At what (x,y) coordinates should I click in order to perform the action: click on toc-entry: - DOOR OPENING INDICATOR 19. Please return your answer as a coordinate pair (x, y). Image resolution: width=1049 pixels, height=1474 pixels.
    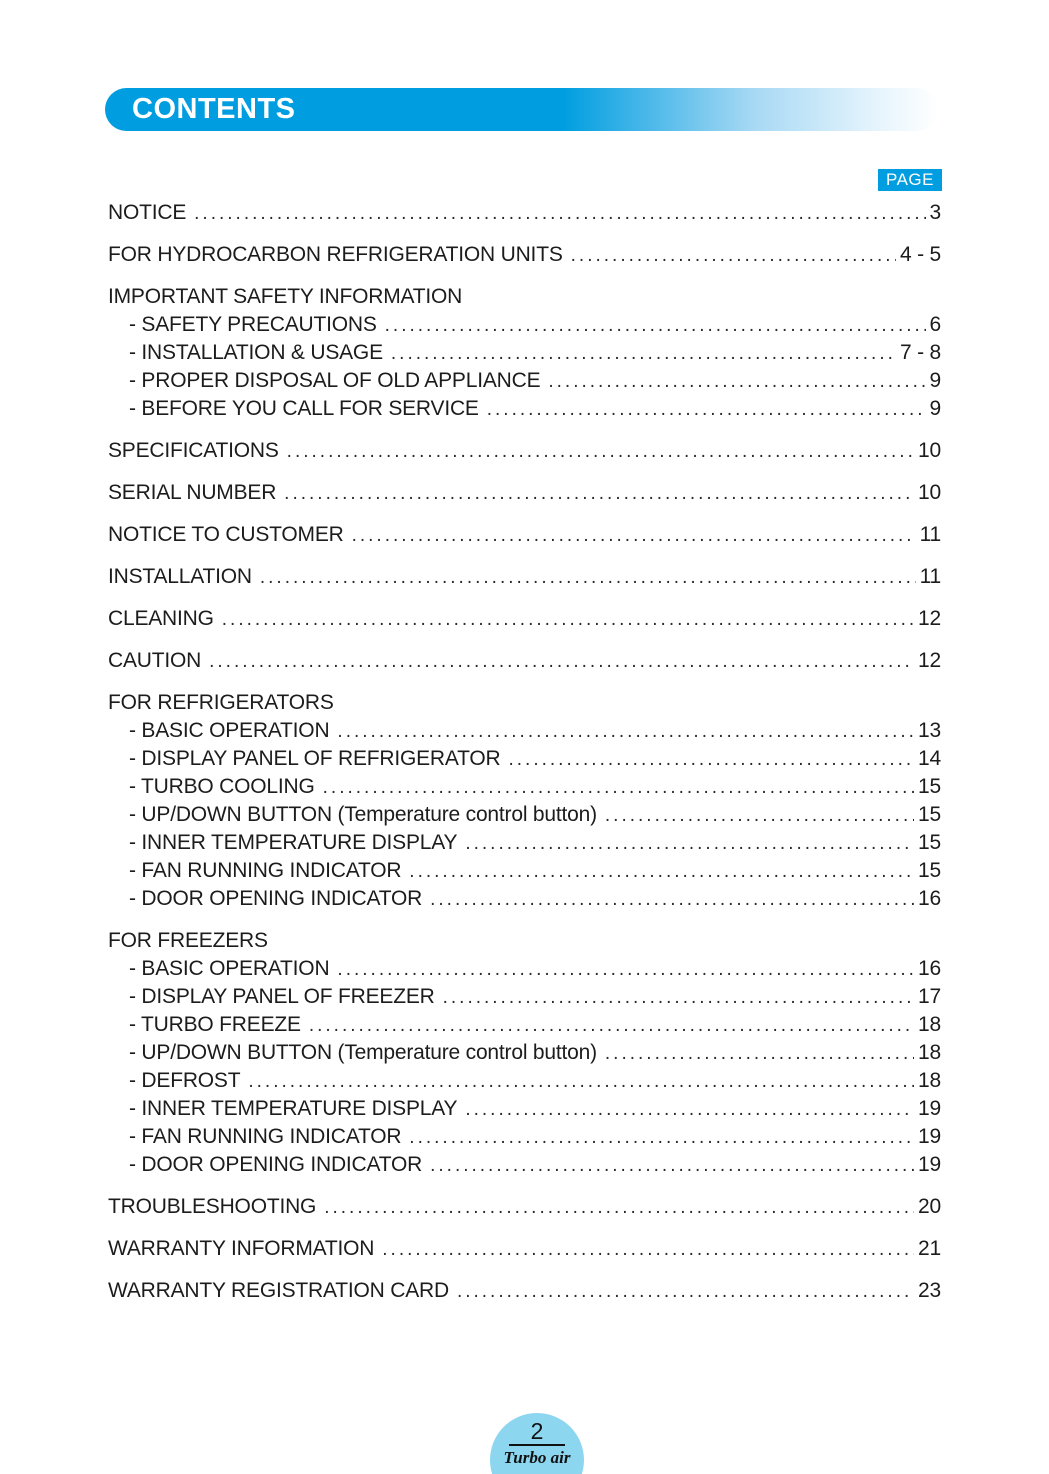
    Looking at the image, I should click on (524, 1165).